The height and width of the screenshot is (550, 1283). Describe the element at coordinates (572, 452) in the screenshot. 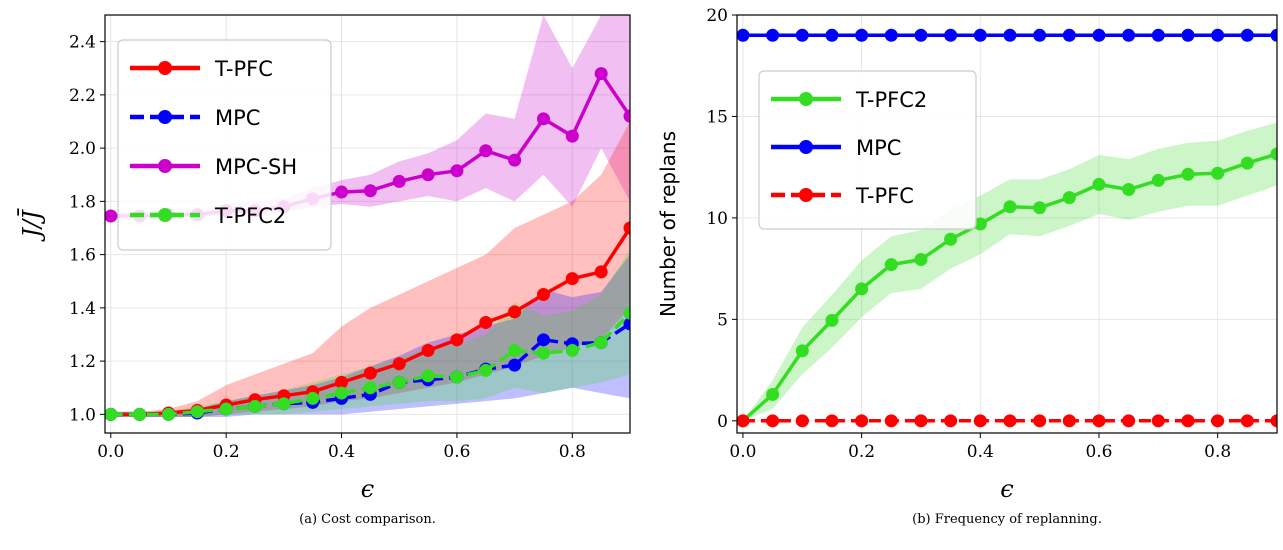

I see `x-tick-label: 0.8` at that location.